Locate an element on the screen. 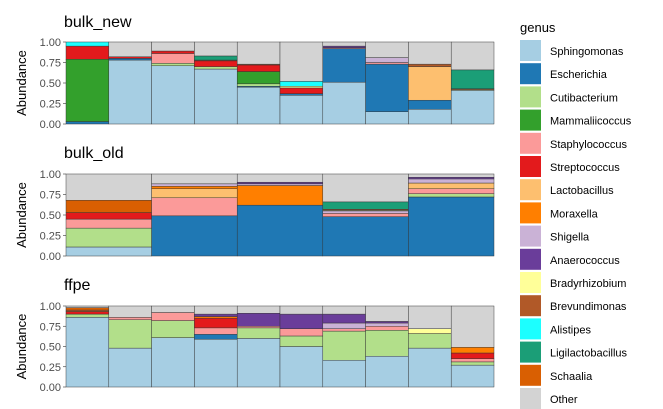  bar-segment-bulk-old-3-shigella is located at coordinates (280, 184).